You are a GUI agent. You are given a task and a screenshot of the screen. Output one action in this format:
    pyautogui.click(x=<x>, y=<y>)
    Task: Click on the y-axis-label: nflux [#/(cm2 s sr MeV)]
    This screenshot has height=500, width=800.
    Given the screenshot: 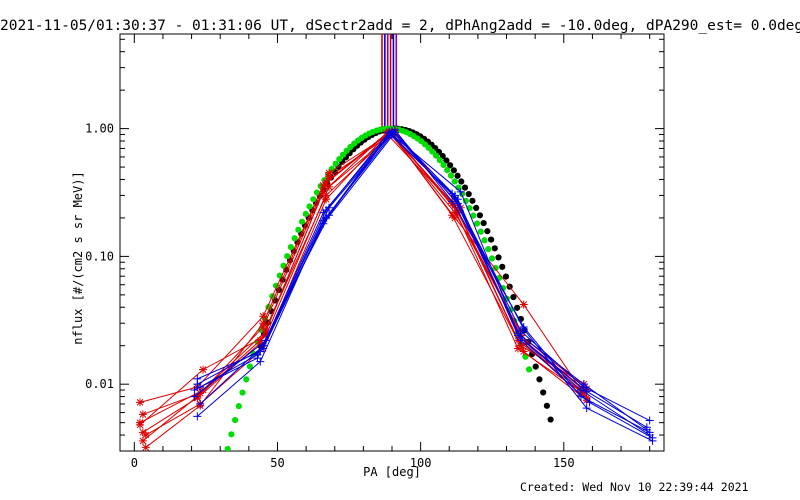 What is the action you would take?
    pyautogui.click(x=78, y=257)
    